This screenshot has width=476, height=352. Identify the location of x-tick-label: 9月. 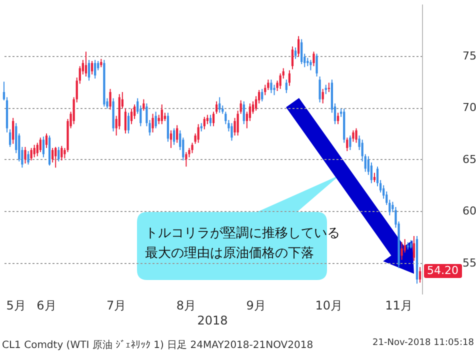
(256, 305).